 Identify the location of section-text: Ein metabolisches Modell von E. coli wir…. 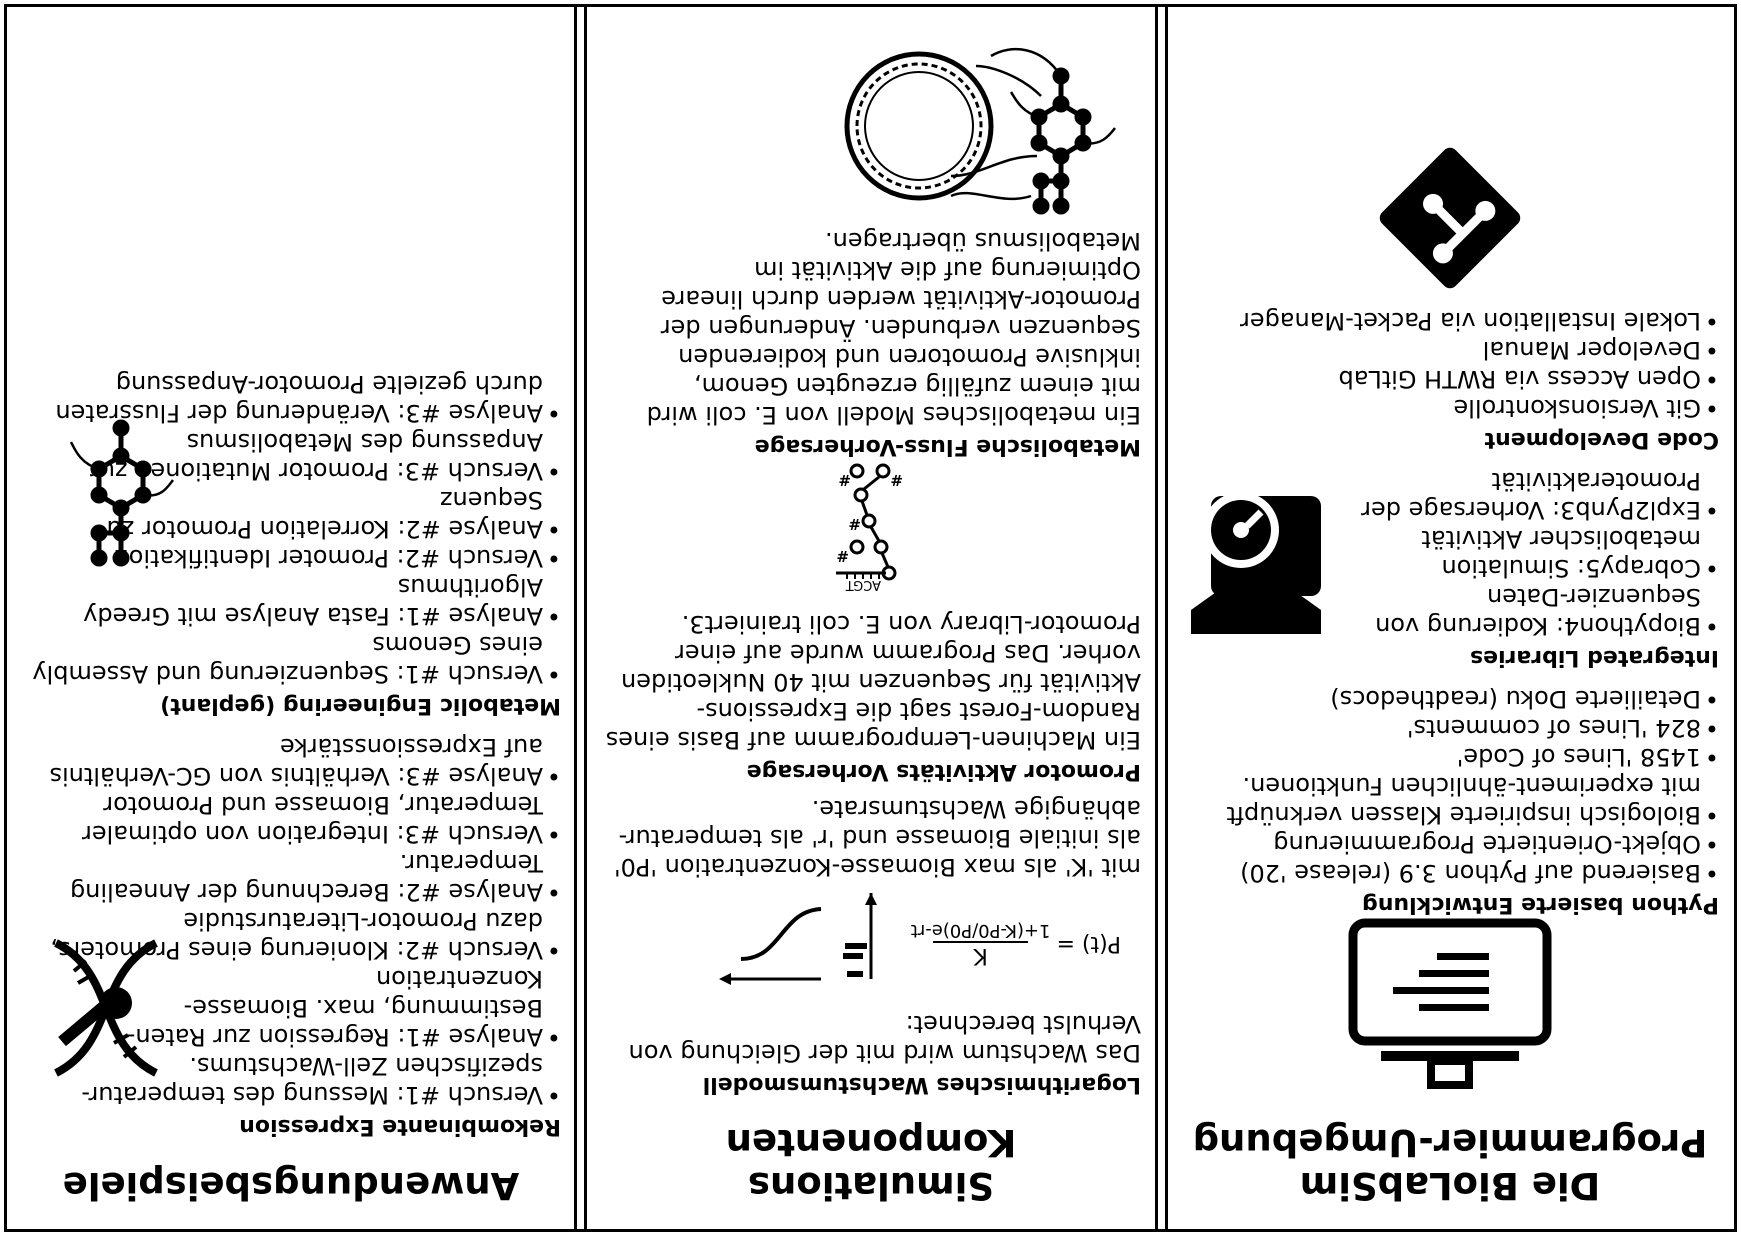
(893, 327).